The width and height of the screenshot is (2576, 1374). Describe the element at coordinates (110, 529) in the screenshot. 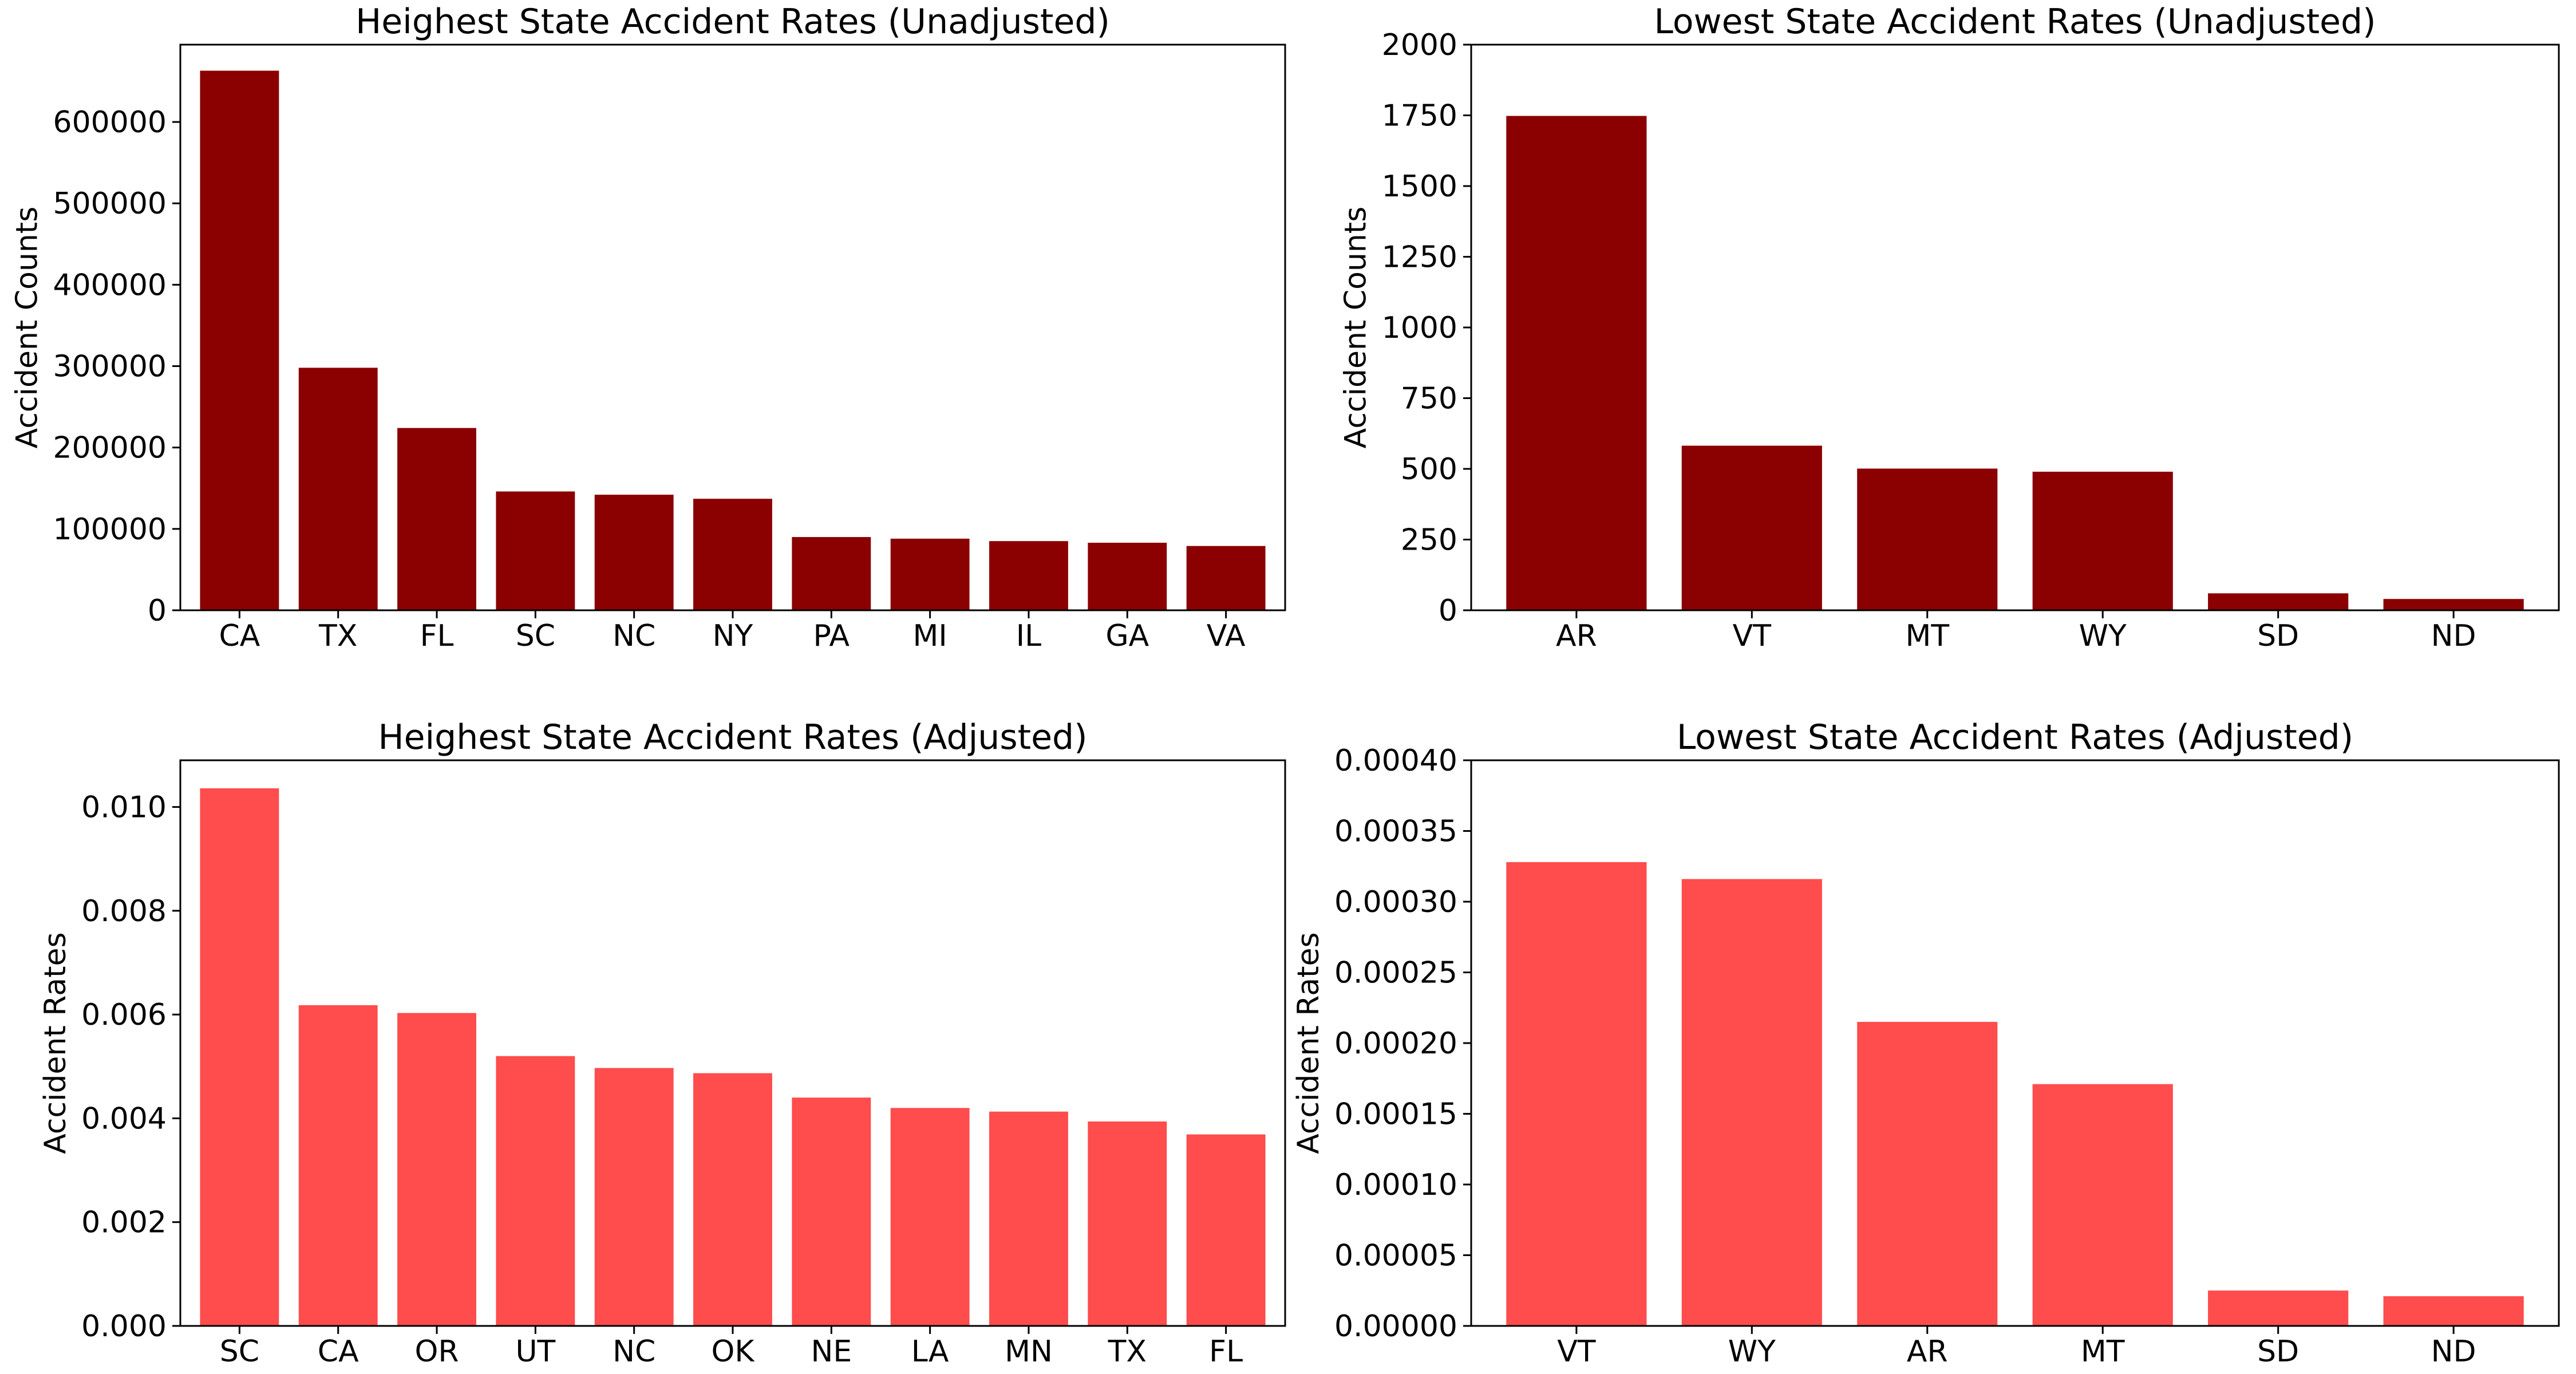

I see `y-tick-label: 100000` at that location.